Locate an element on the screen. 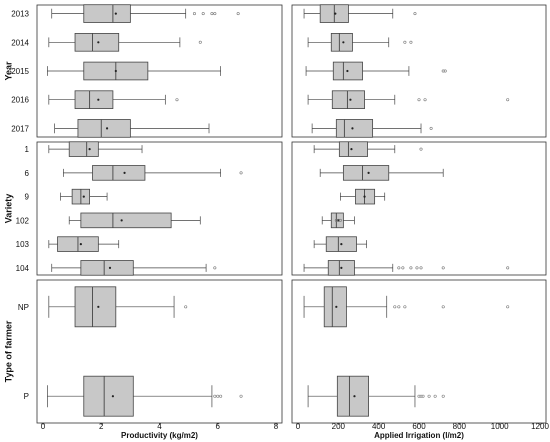 Image resolution: width=550 pixels, height=442 pixels. group-label-1: Variety is located at coordinates (8, 209).